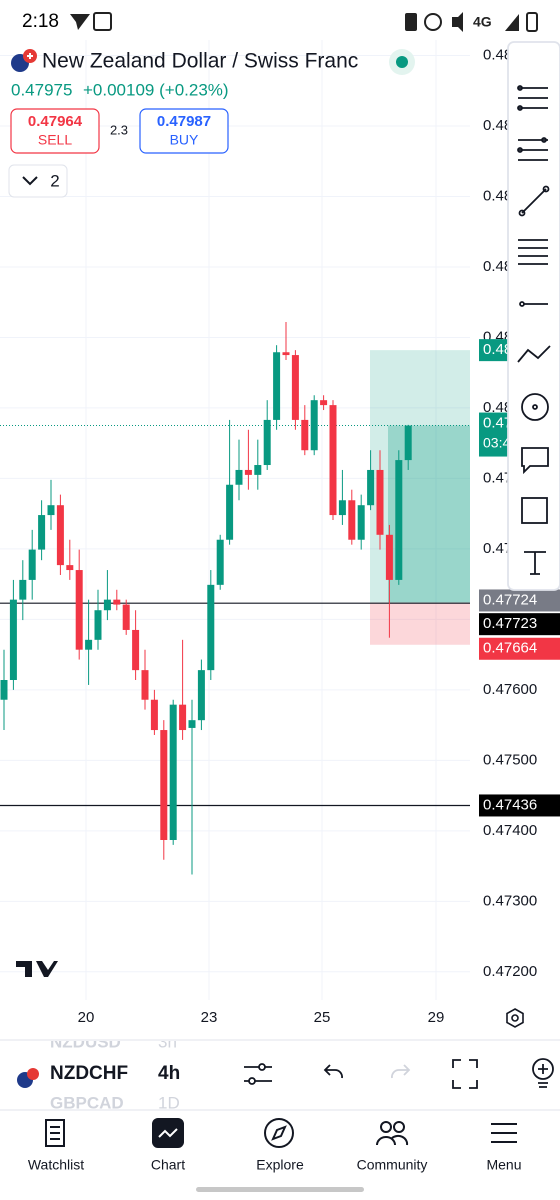  I want to click on chart-settings, so click(515, 1018).